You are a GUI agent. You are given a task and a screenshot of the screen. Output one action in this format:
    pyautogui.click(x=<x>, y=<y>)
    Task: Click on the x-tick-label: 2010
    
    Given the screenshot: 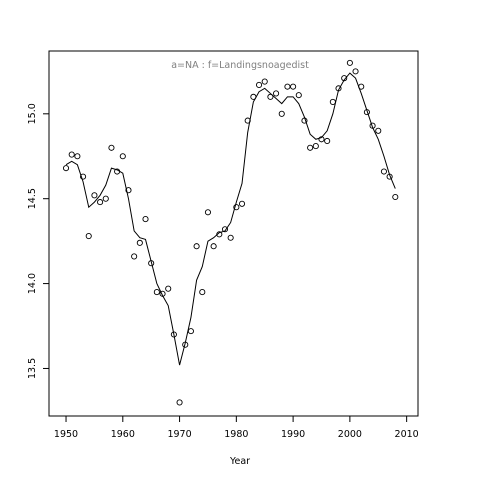 What is the action you would take?
    pyautogui.click(x=407, y=434)
    